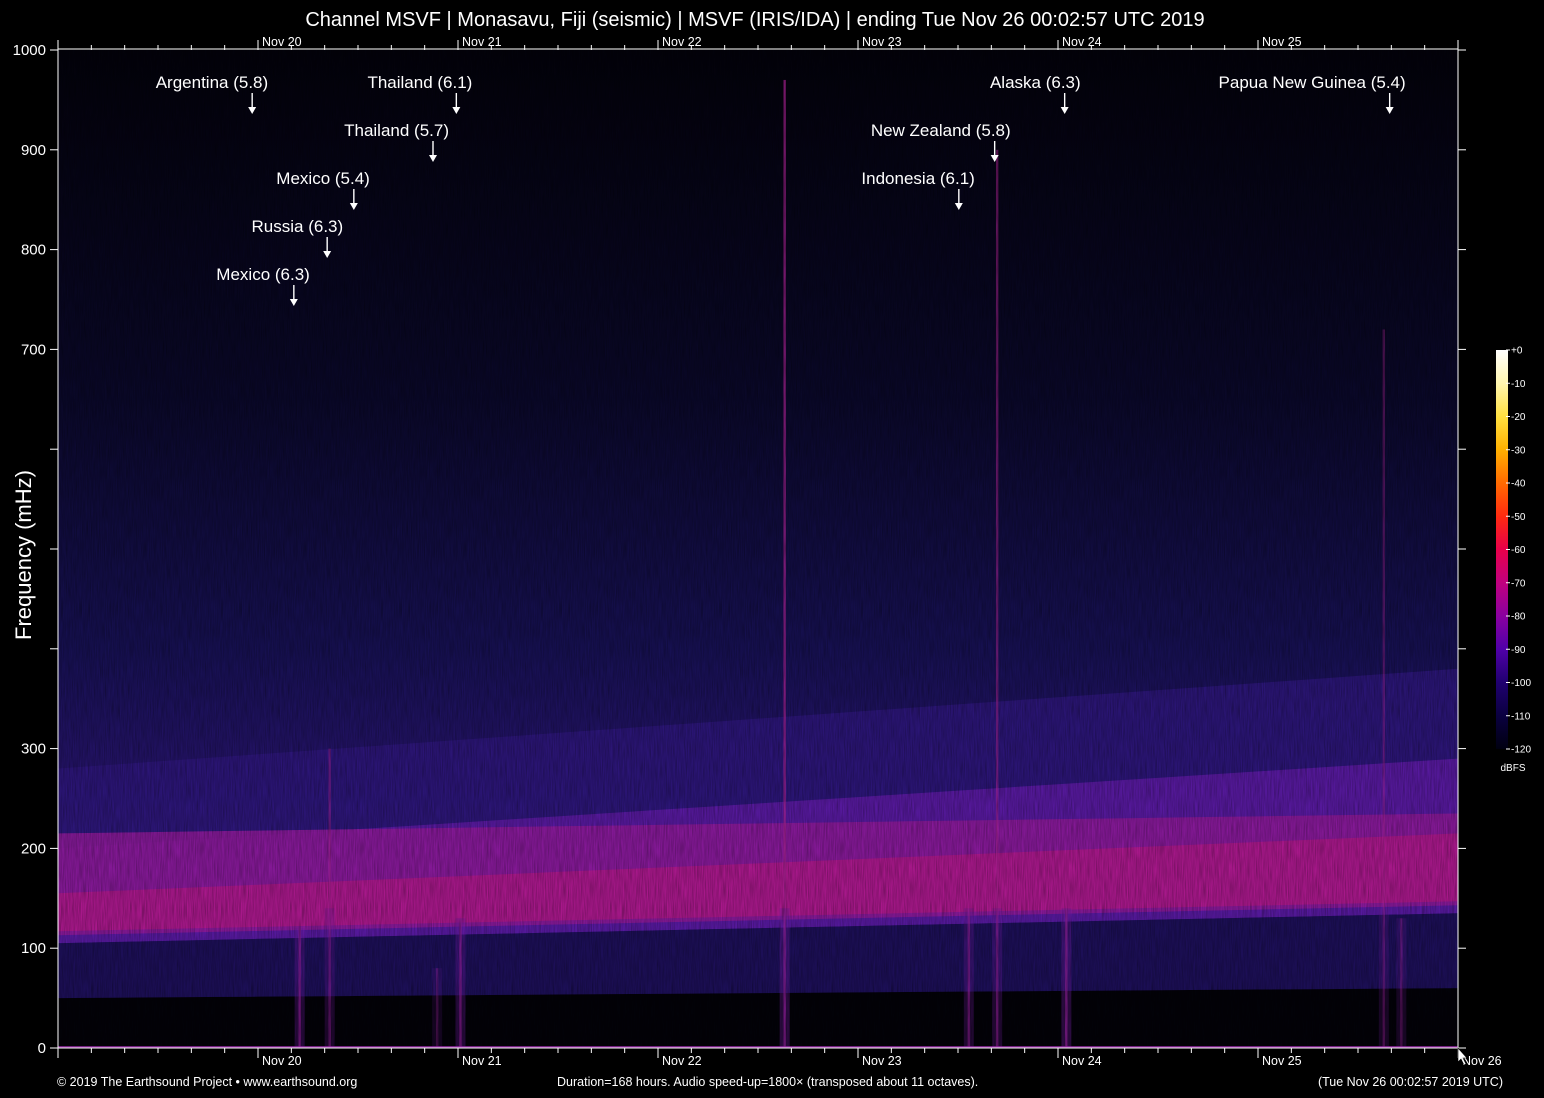 This screenshot has height=1098, width=1544. What do you see at coordinates (282, 1061) in the screenshot?
I see `x-tick-label-bottom: Nov 20` at bounding box center [282, 1061].